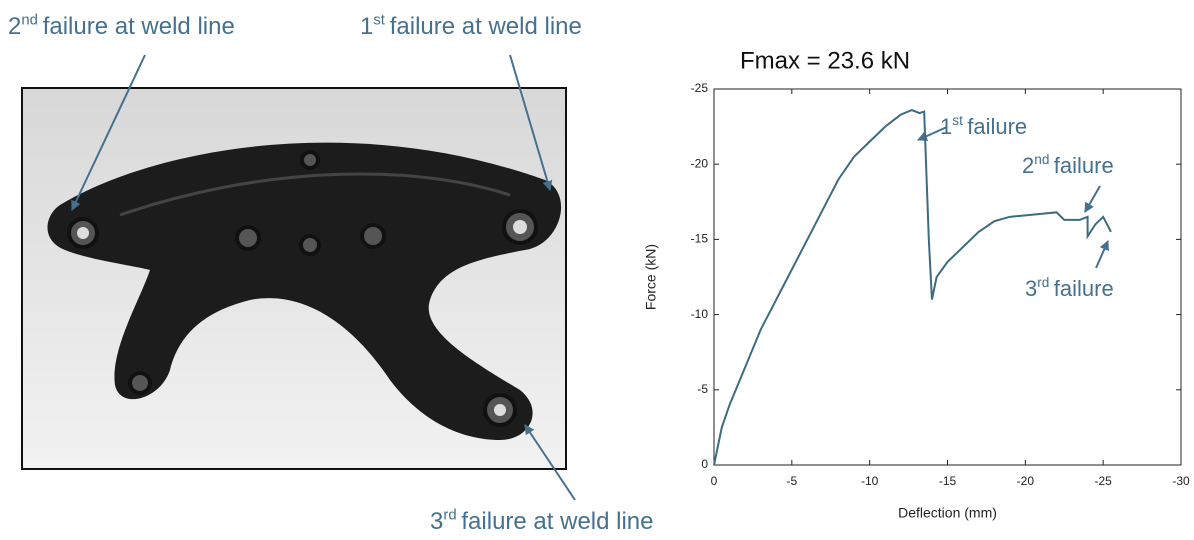 The height and width of the screenshot is (540, 1194). I want to click on label: 2nd failure, so click(1068, 165).